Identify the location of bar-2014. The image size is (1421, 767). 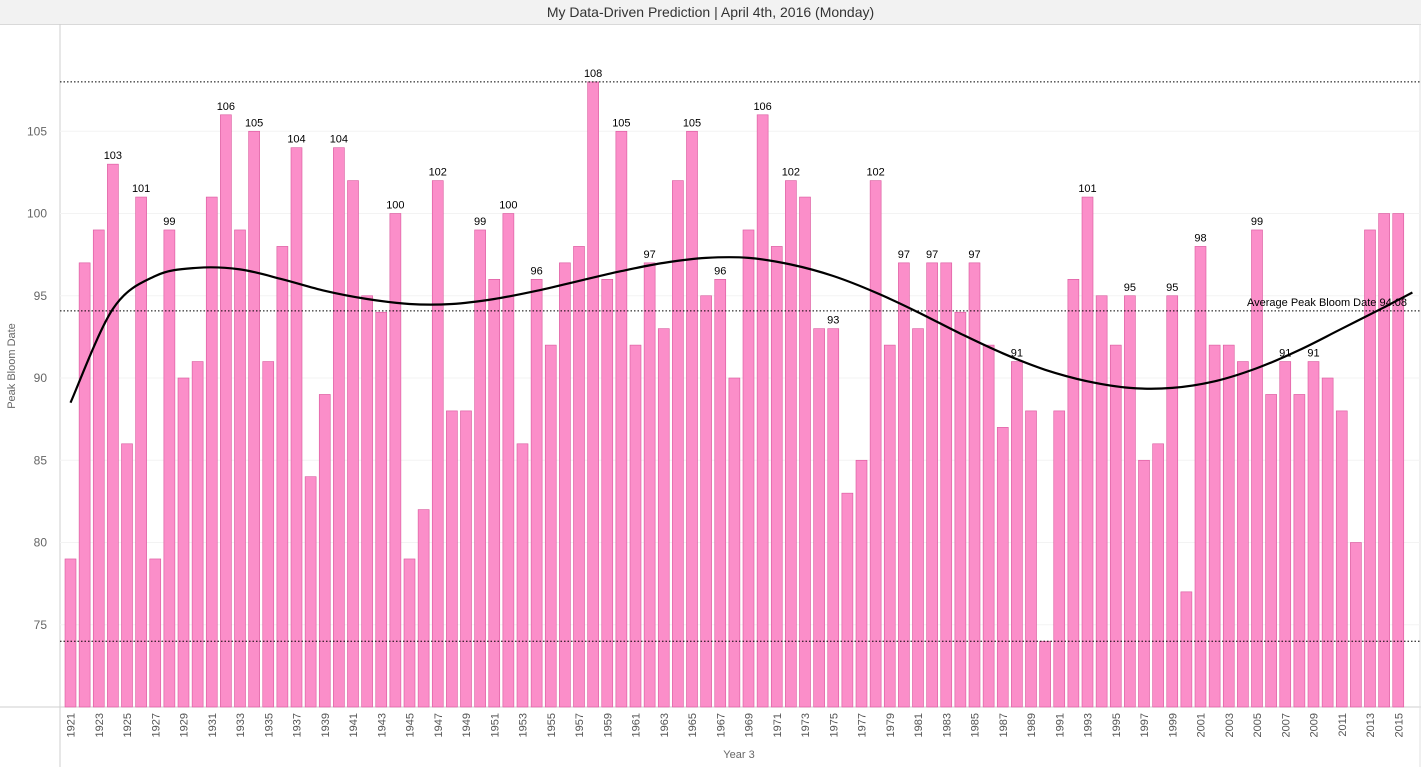
(1384, 460).